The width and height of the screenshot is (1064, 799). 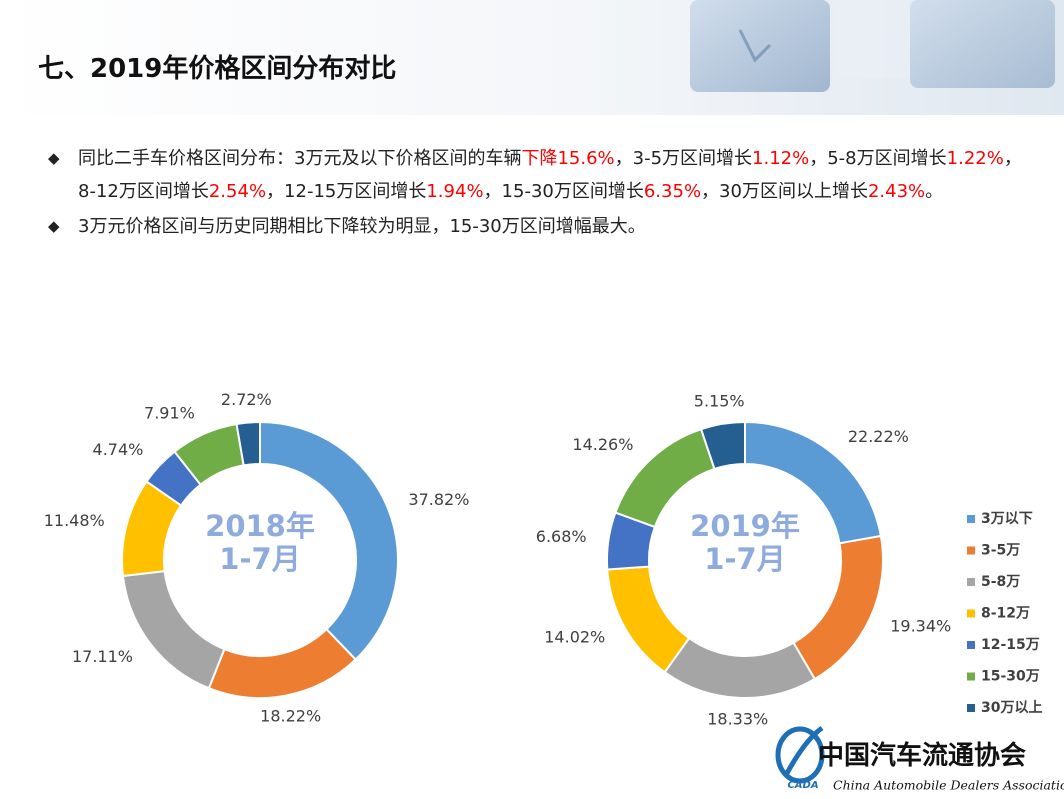 I want to click on center-label: 2018年, so click(x=260, y=526).